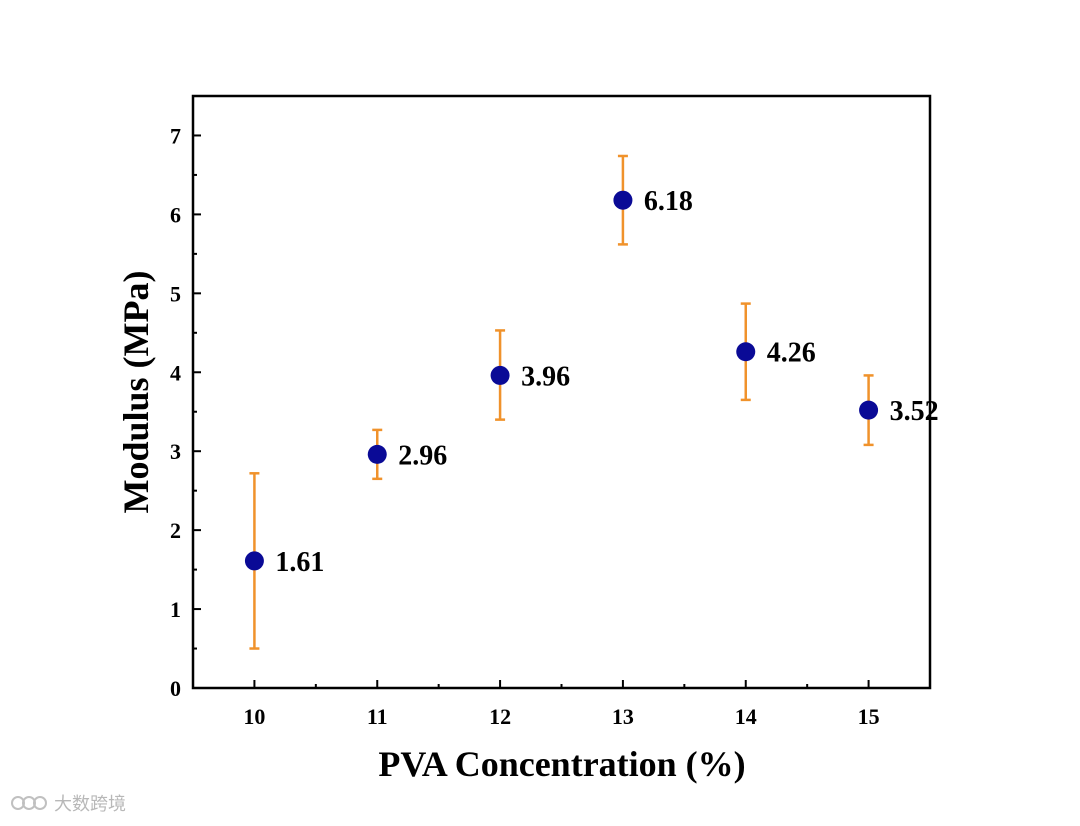  What do you see at coordinates (175, 530) in the screenshot?
I see `y-tick-label: 2` at bounding box center [175, 530].